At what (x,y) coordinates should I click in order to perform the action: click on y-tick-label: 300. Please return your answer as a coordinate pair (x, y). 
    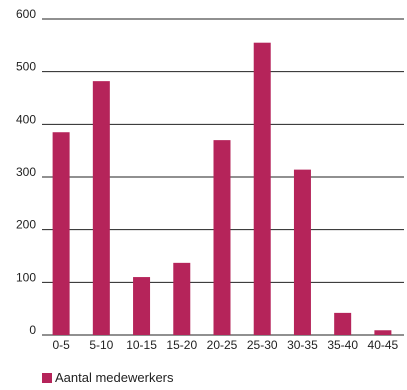
    Looking at the image, I should click on (26, 172).